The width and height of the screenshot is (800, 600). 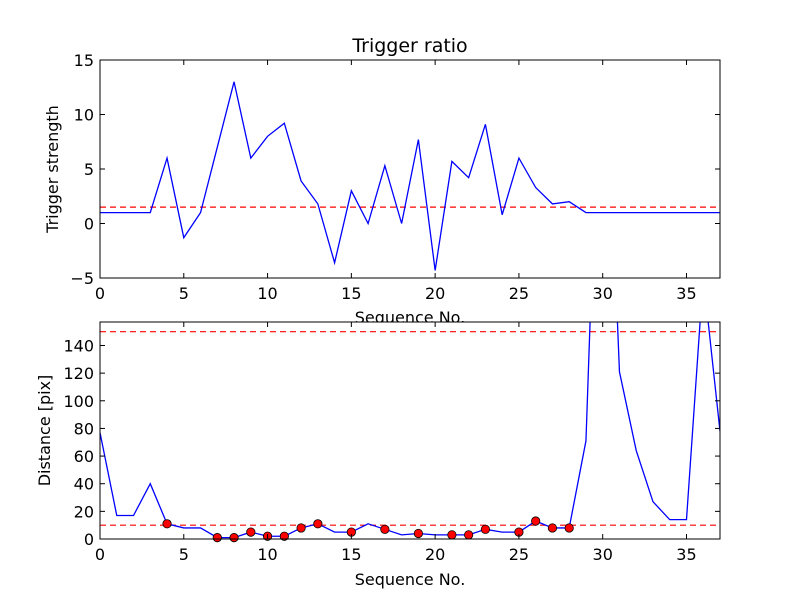 I want to click on y-tick-label: 40, so click(x=84, y=484).